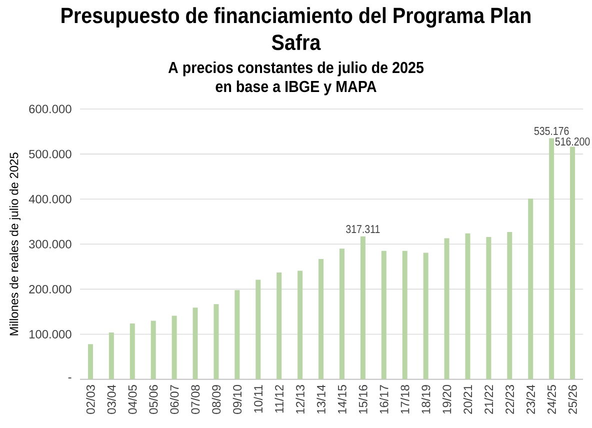 This screenshot has width=592, height=428. I want to click on y-axis-title: Millones de reales de julio de 2025, so click(15, 244).